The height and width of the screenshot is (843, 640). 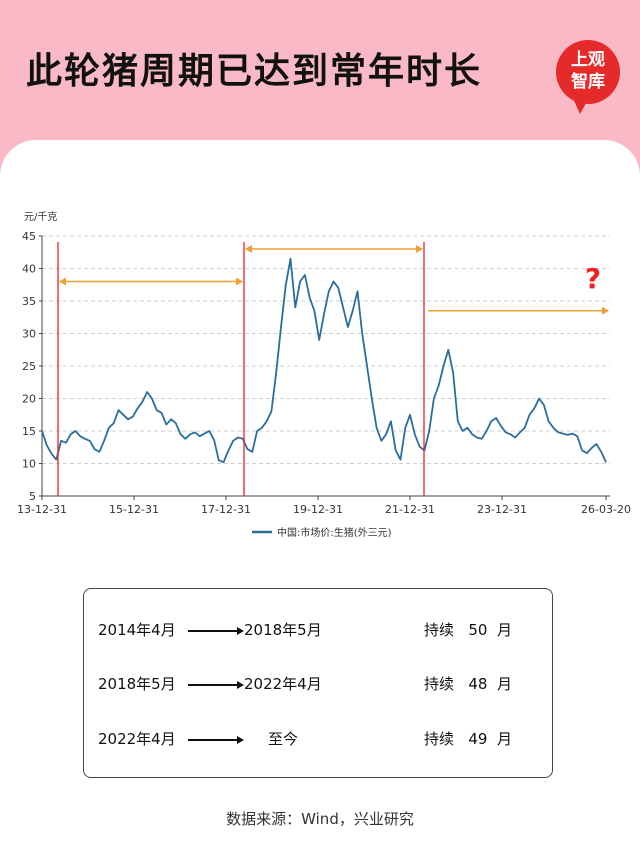 I want to click on data-source: 数据来源：Wind，兴业研究, so click(x=320, y=819).